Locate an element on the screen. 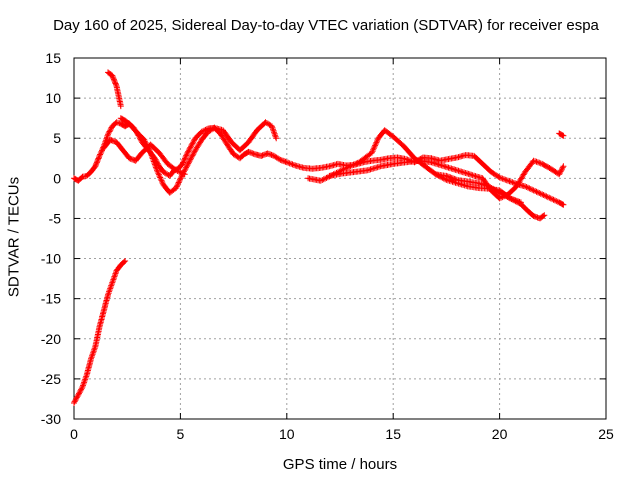 The height and width of the screenshot is (480, 640). y-tick-label: 5 is located at coordinates (57, 138).